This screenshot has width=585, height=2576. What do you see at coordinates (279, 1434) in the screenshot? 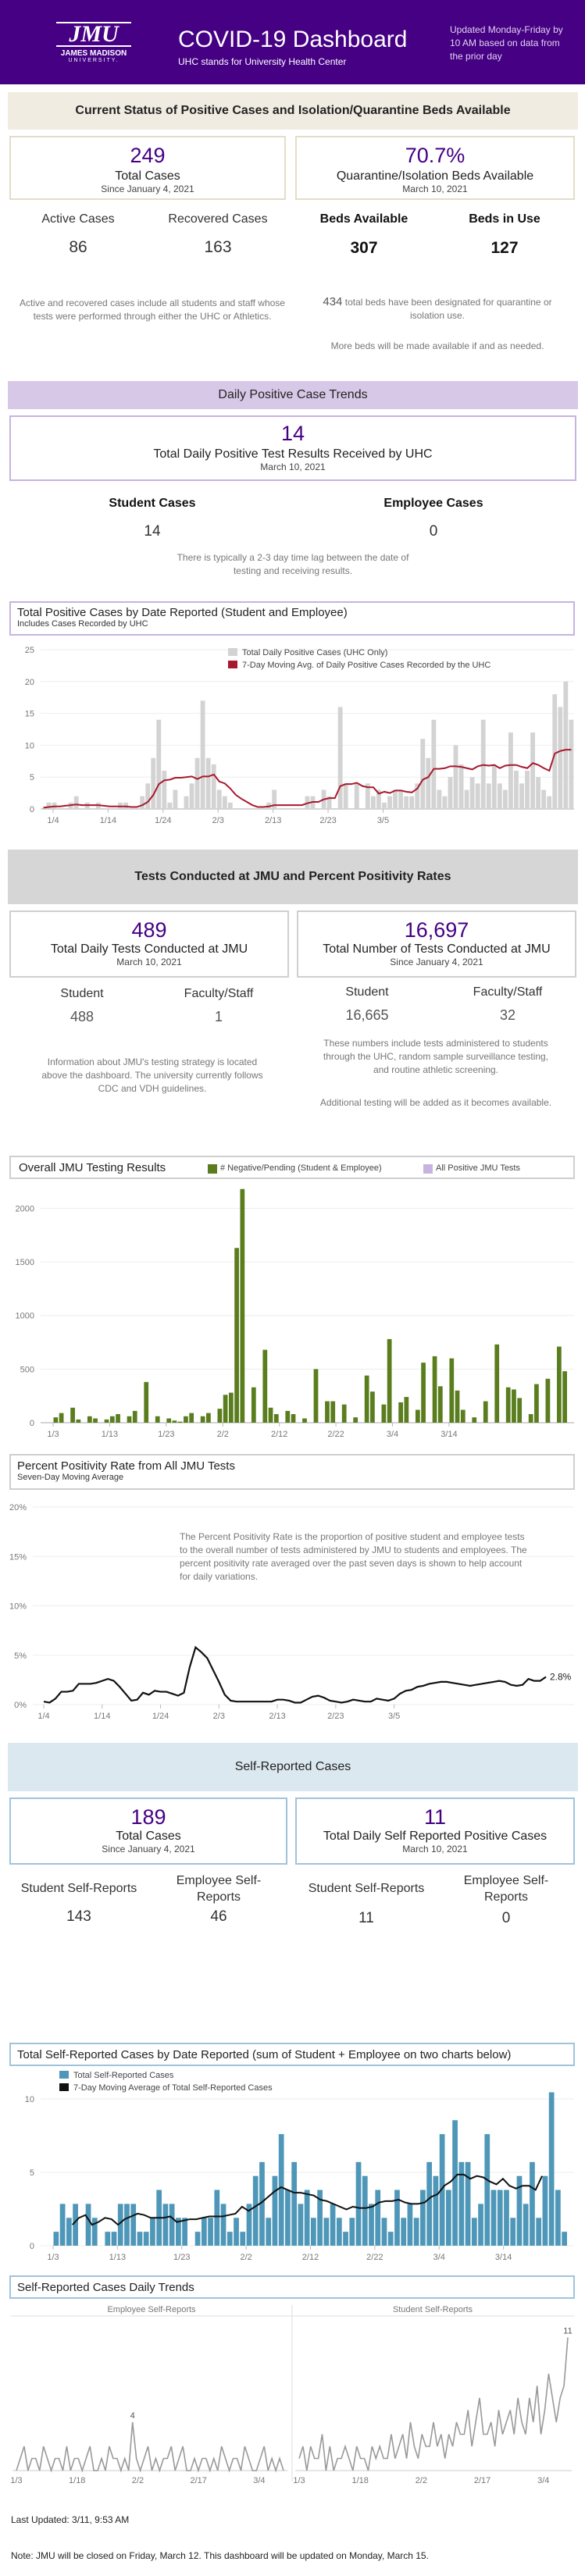
I see `x-tick-label: 2/12` at bounding box center [279, 1434].